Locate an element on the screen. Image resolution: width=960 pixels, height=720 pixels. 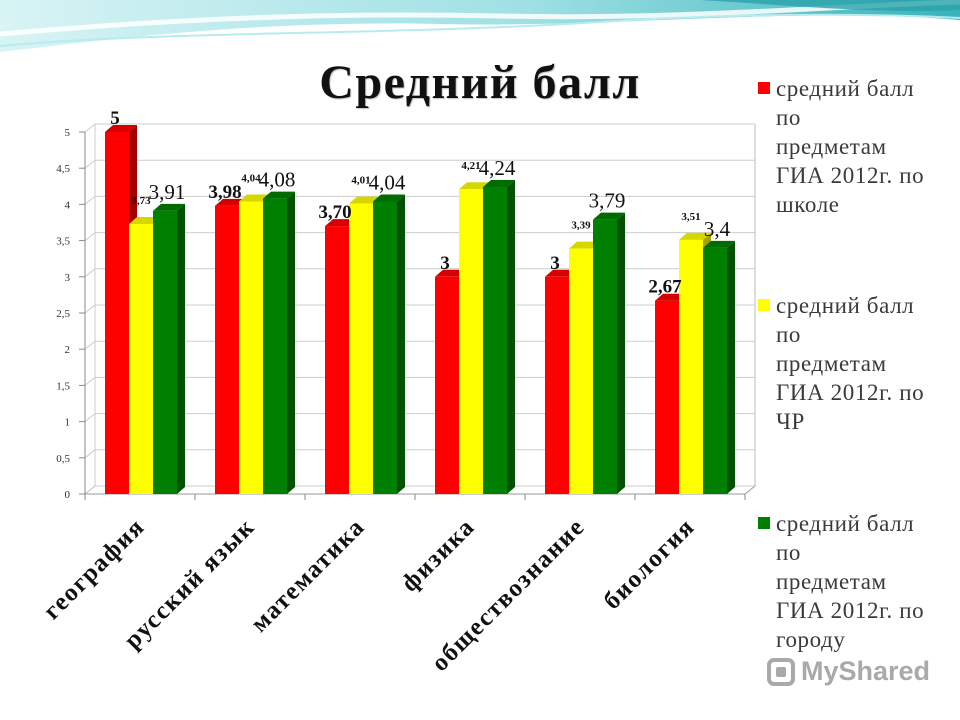
y-tick-label: 0,5 is located at coordinates (63, 459).